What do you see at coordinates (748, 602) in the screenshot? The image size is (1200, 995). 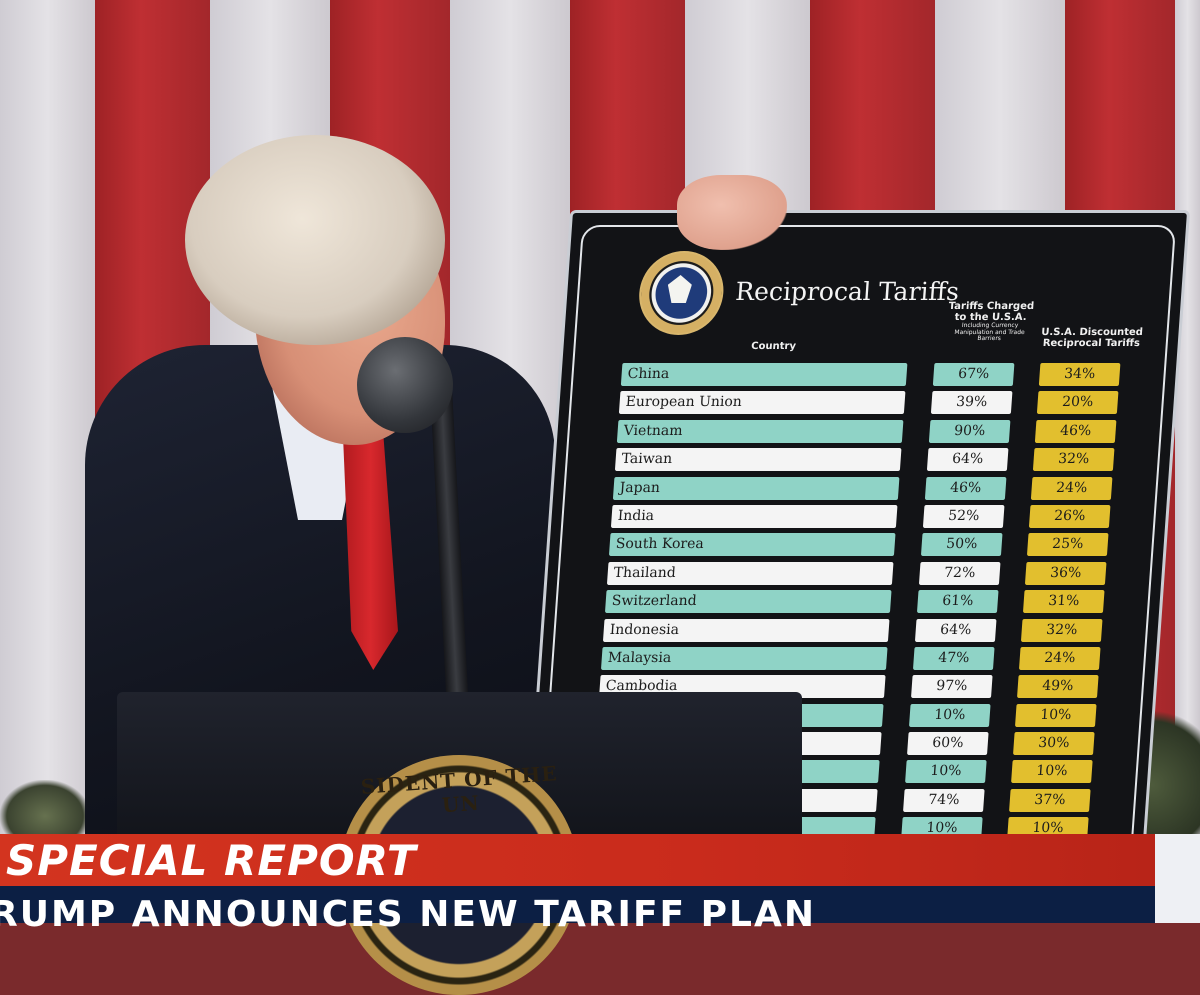 I see `country-cell: Switzerland` at bounding box center [748, 602].